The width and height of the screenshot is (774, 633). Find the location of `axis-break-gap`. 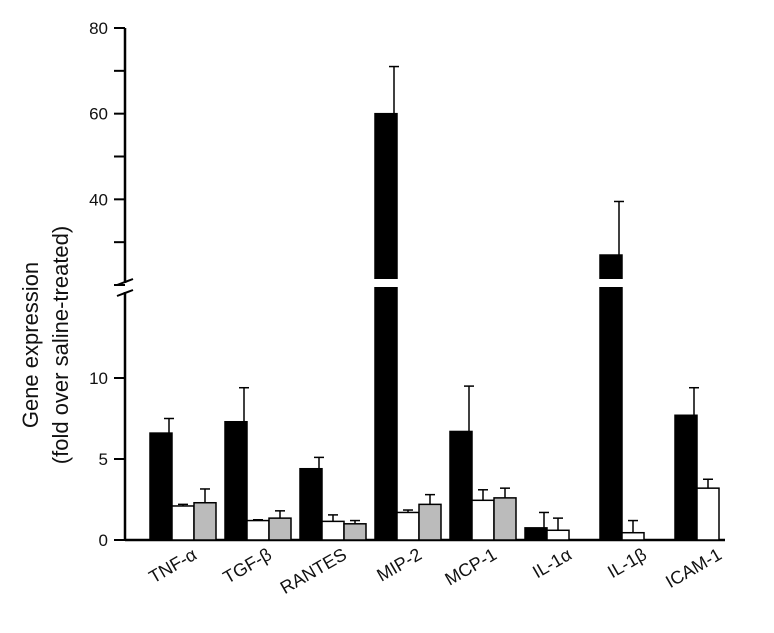

axis-break-gap is located at coordinates (125, 287).